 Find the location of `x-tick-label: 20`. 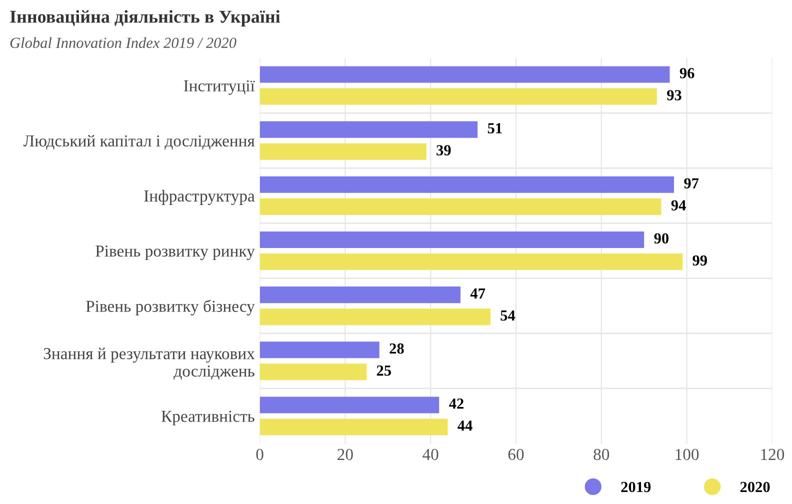

x-tick-label: 20 is located at coordinates (345, 454).